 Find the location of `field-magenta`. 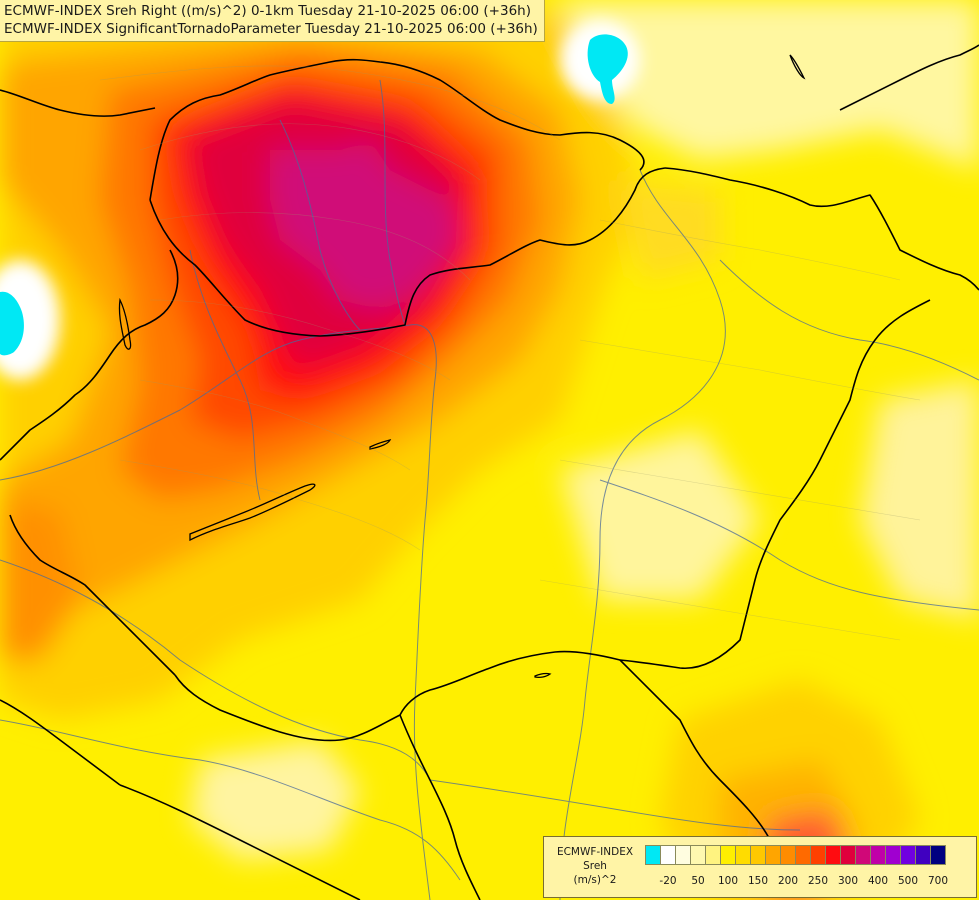

field-magenta is located at coordinates (365, 225).